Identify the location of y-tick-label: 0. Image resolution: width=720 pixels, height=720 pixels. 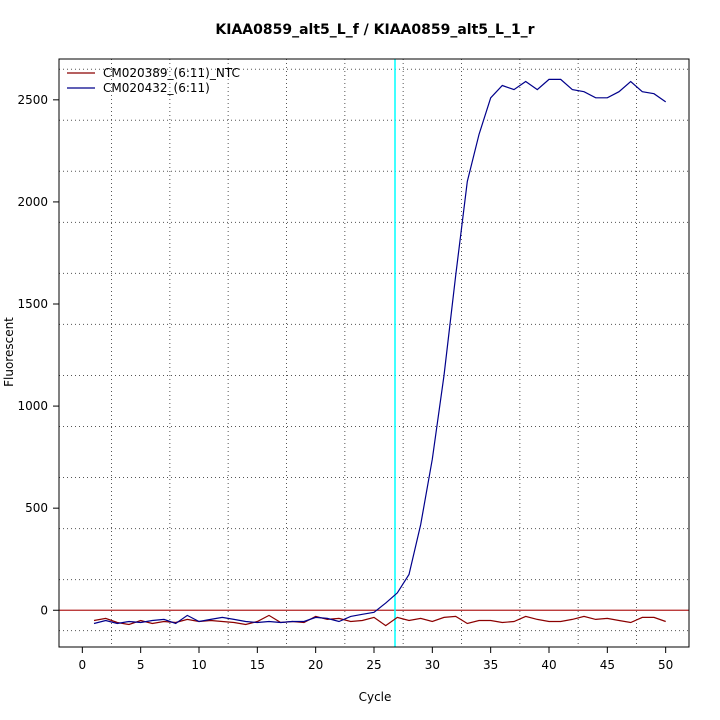
(44, 610).